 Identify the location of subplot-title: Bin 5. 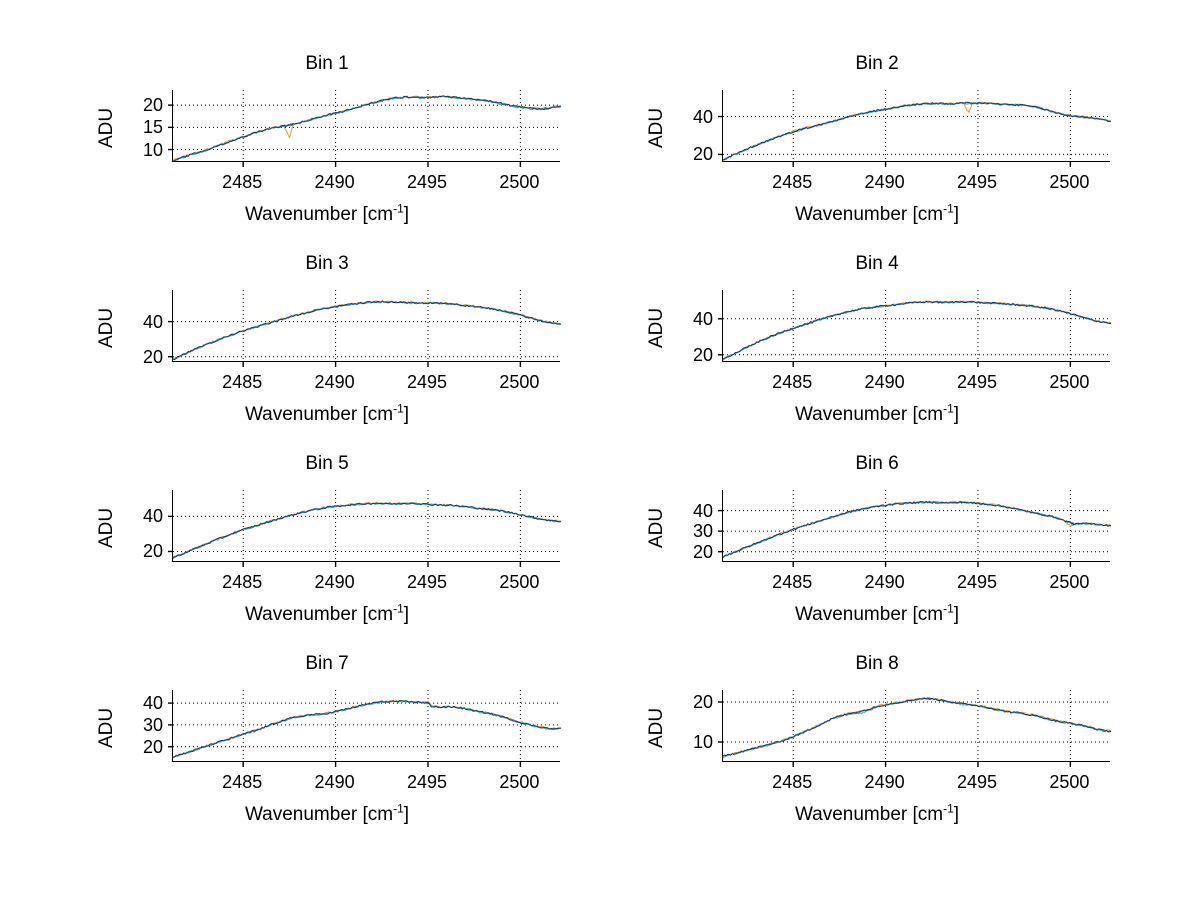
(327, 463).